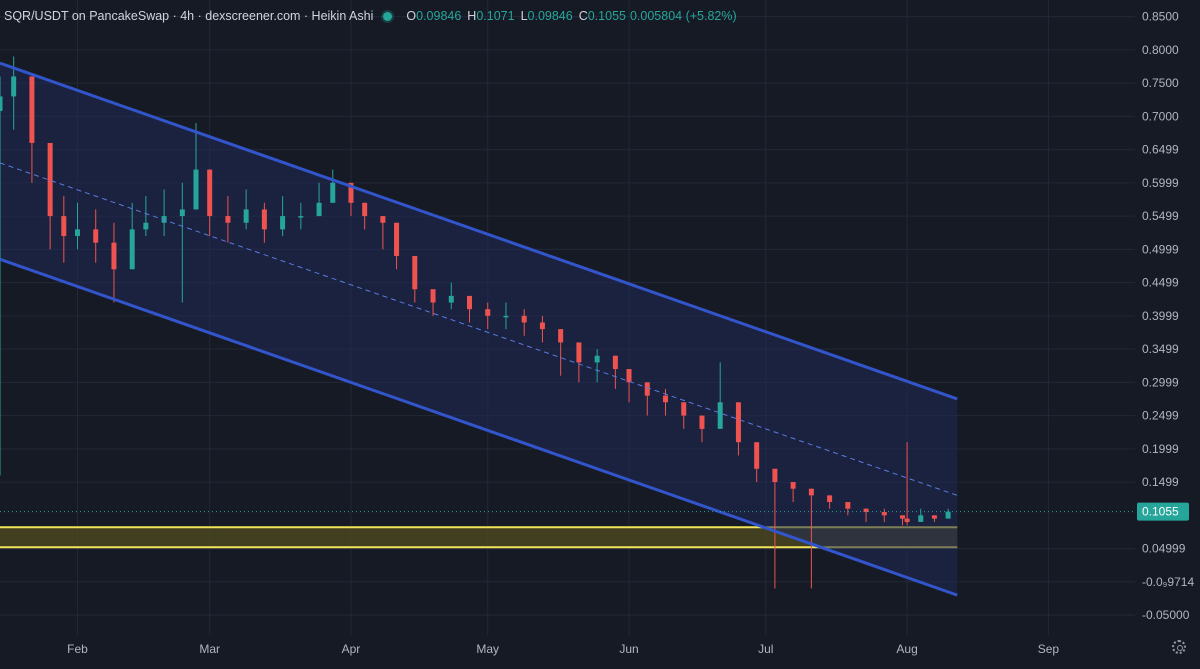 This screenshot has height=669, width=1200. What do you see at coordinates (1160, 283) in the screenshot?
I see `y-tick-label: 0.4499` at bounding box center [1160, 283].